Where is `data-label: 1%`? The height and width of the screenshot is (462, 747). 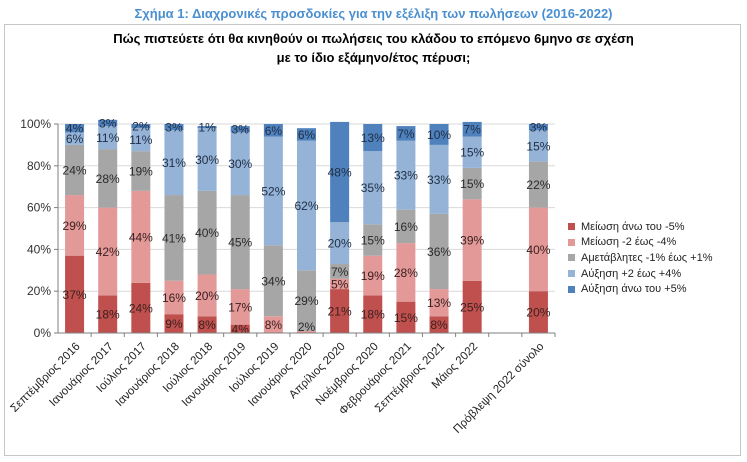 data-label: 1% is located at coordinates (207, 128).